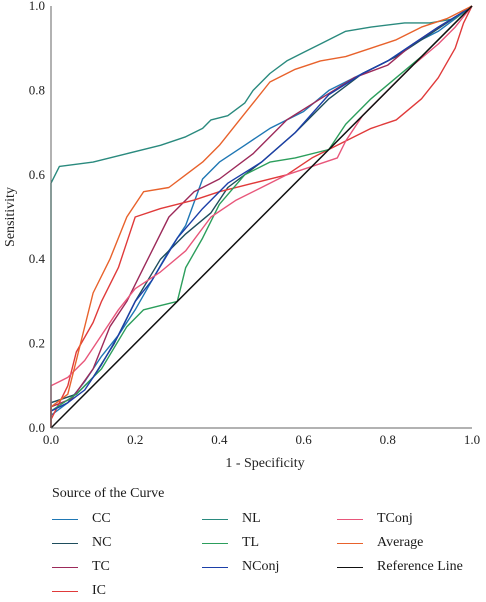 The image size is (486, 602). Describe the element at coordinates (127, 543) in the screenshot. I see `legend-item-nc: NC` at that location.